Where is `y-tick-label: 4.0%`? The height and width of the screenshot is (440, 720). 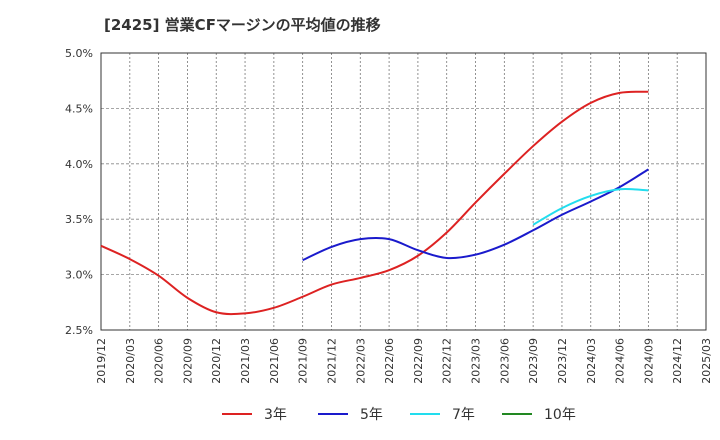
y-tick-label: 4.0% is located at coordinates (79, 164).